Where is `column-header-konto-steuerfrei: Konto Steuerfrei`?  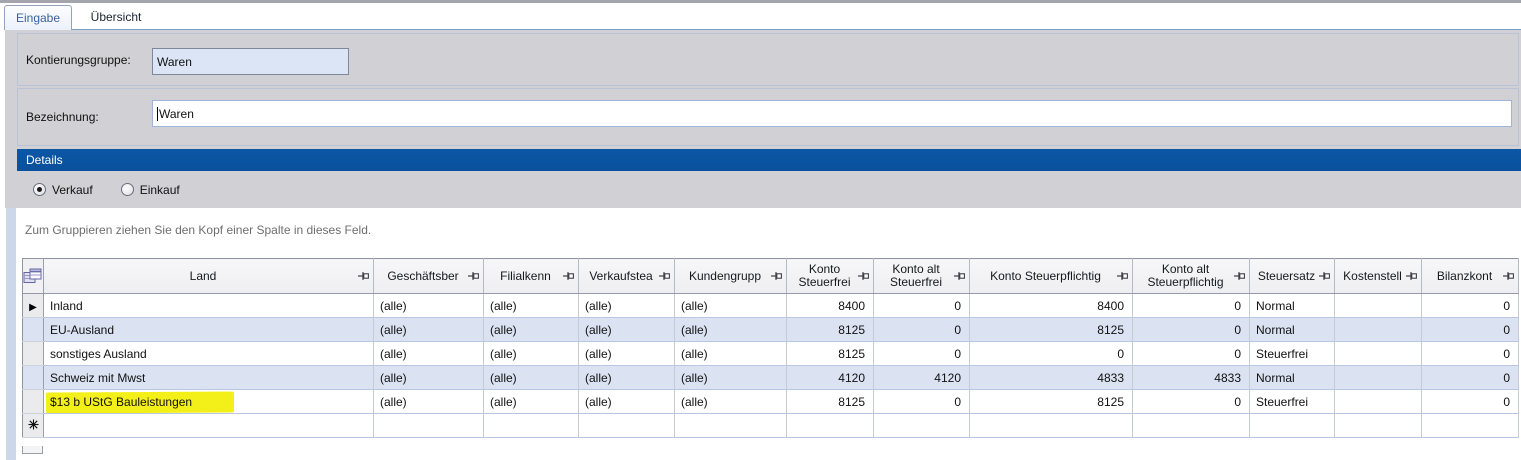
column-header-konto-steuerfrei: Konto Steuerfrei is located at coordinates (830, 276).